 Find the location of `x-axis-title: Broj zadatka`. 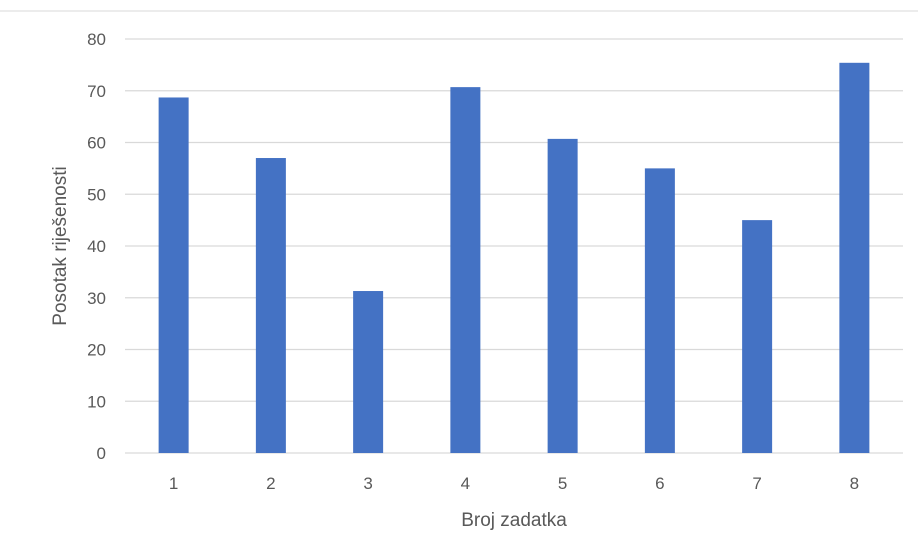

x-axis-title: Broj zadatka is located at coordinates (514, 520).